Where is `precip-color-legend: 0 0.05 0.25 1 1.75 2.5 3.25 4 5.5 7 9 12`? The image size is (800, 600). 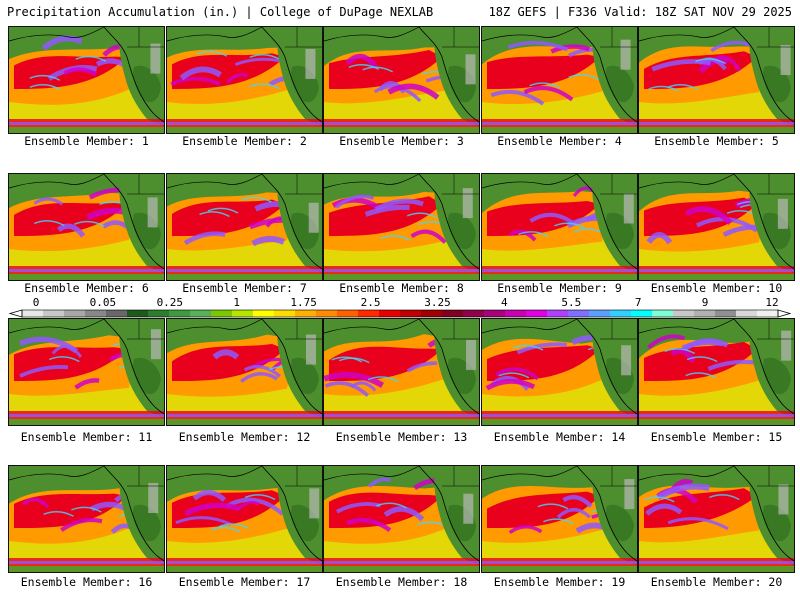 precip-color-legend: 0 0.05 0.25 1 1.75 2.5 3.25 4 5.5 7 9 12 is located at coordinates (400, 309).